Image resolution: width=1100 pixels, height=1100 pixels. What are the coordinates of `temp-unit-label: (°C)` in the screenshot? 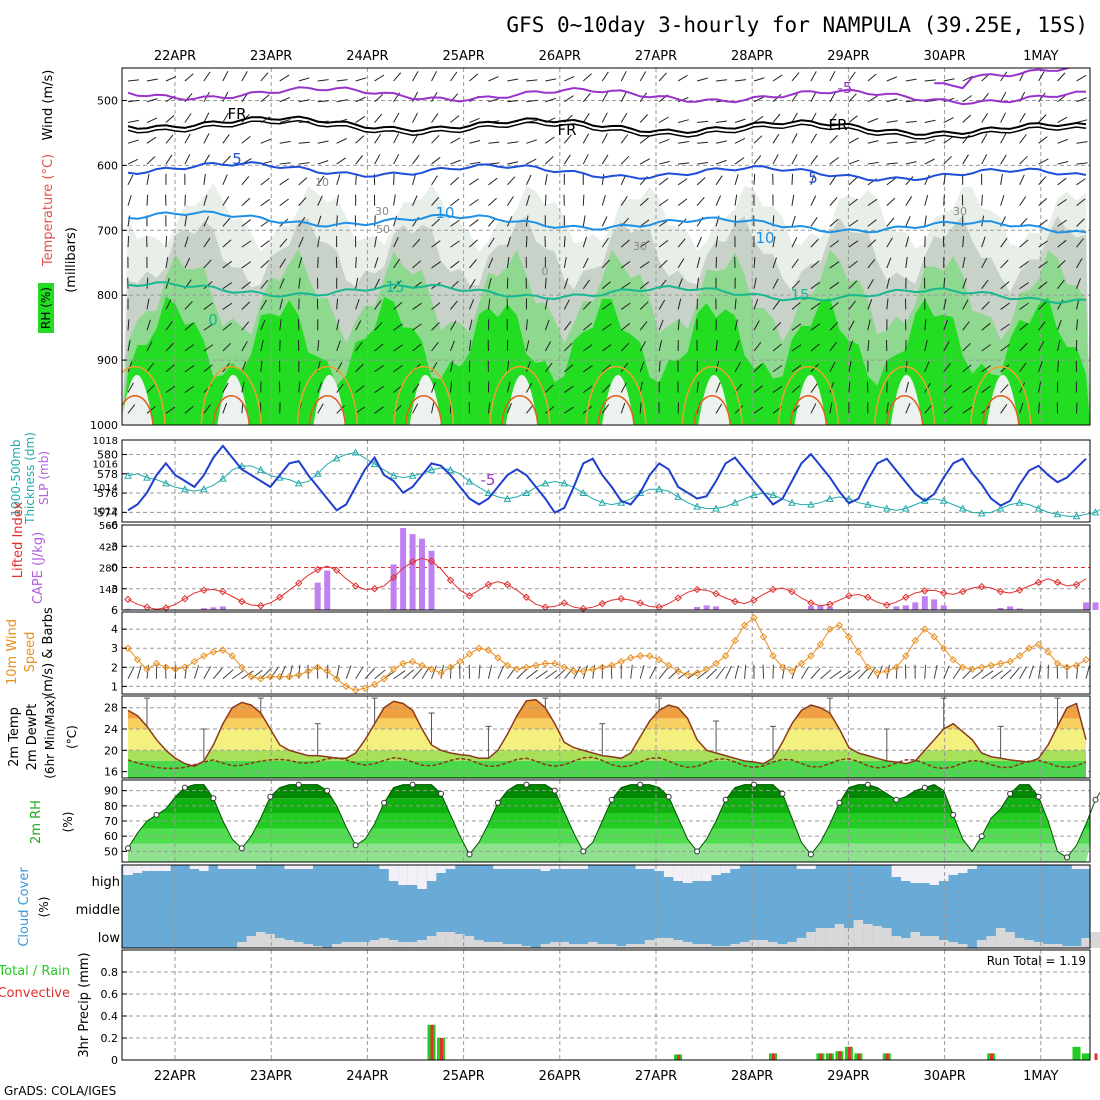 It's located at (72, 737).